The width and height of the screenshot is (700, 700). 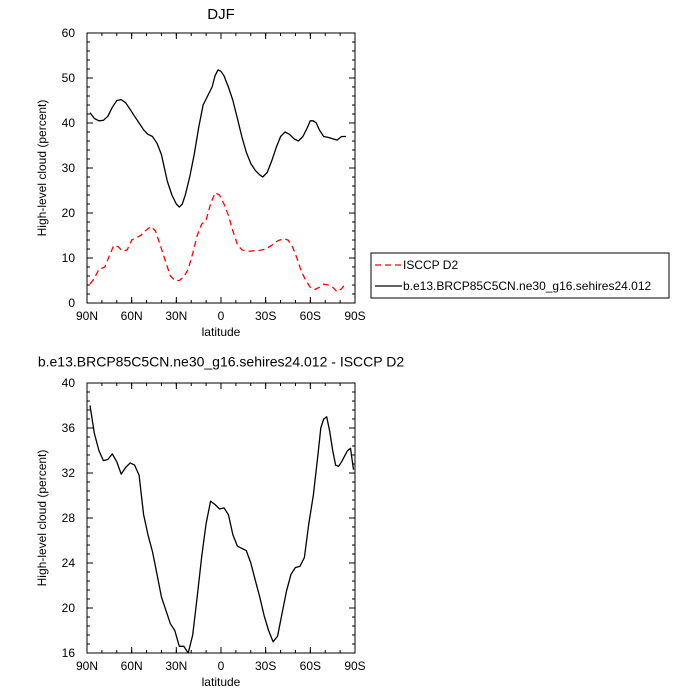 What do you see at coordinates (69, 428) in the screenshot?
I see `y-tick-label: 36` at bounding box center [69, 428].